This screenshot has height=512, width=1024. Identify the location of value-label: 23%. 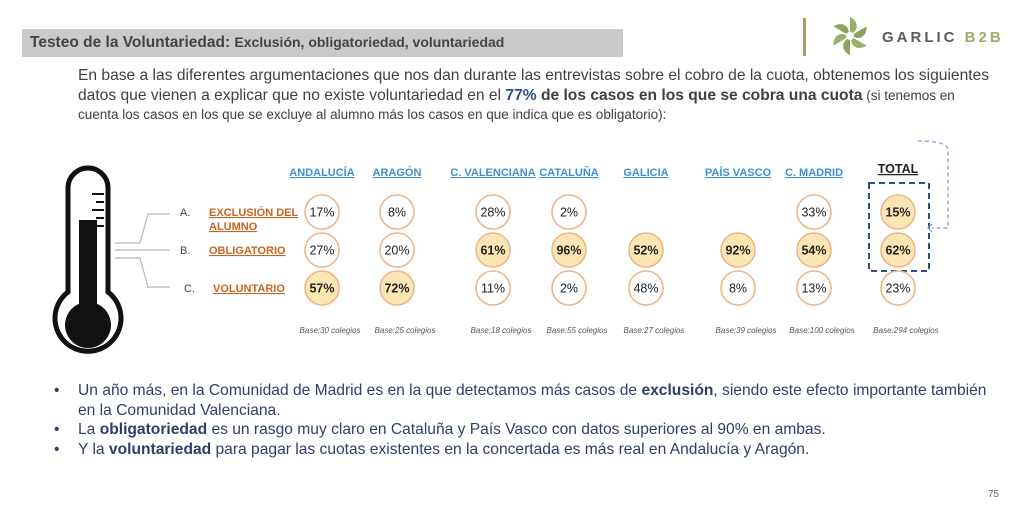
(897, 289).